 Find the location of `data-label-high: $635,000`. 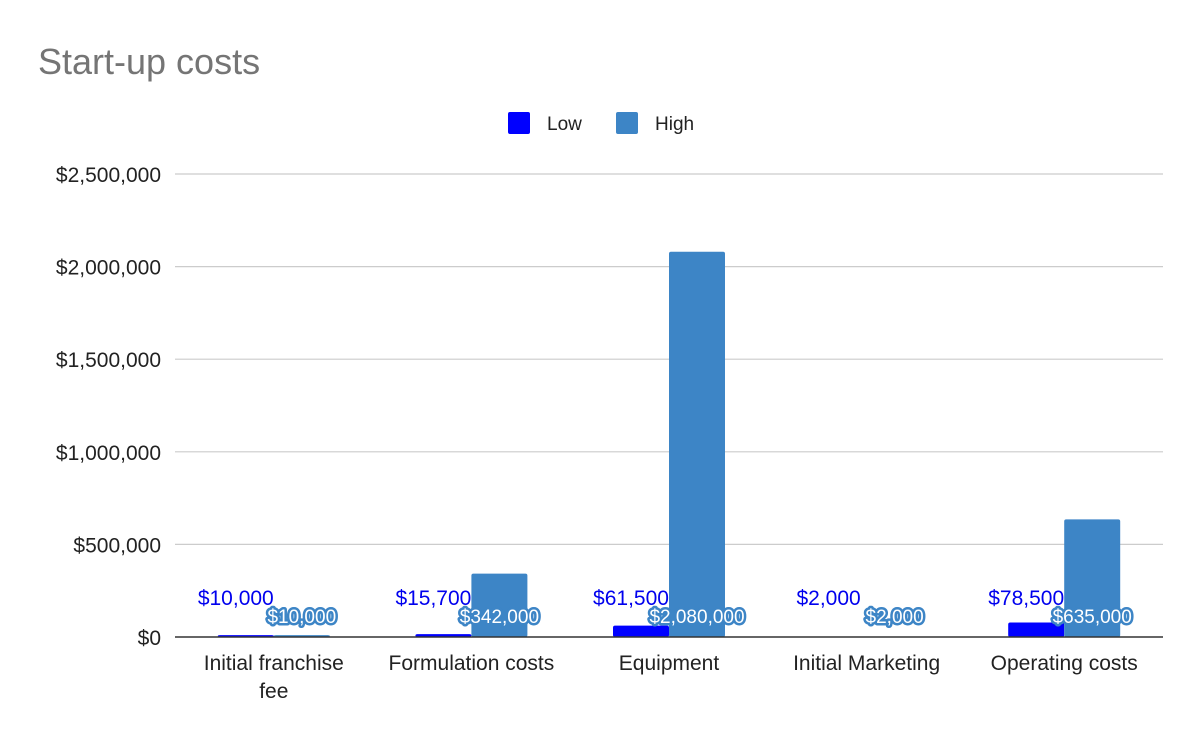

data-label-high: $635,000 is located at coordinates (1092, 617).